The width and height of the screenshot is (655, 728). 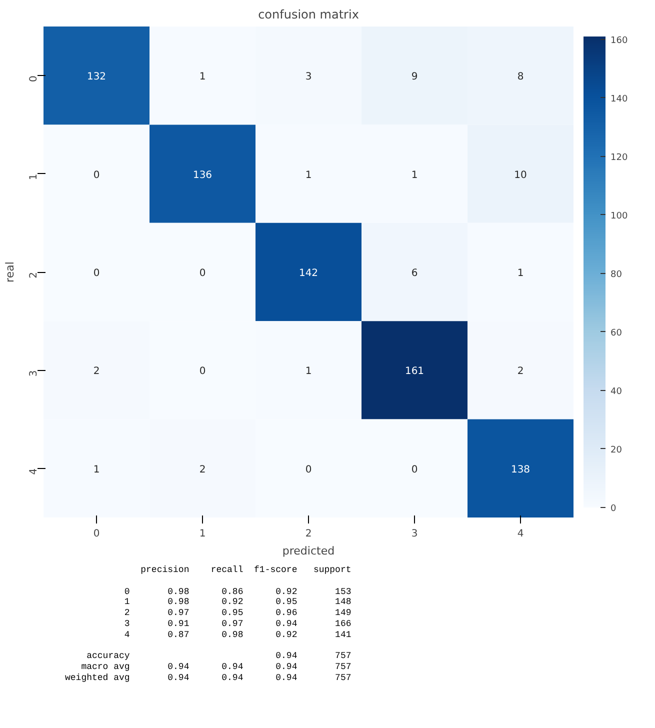 I want to click on text: macro avg 0.94 0.94 0.94 757, so click(x=216, y=667).